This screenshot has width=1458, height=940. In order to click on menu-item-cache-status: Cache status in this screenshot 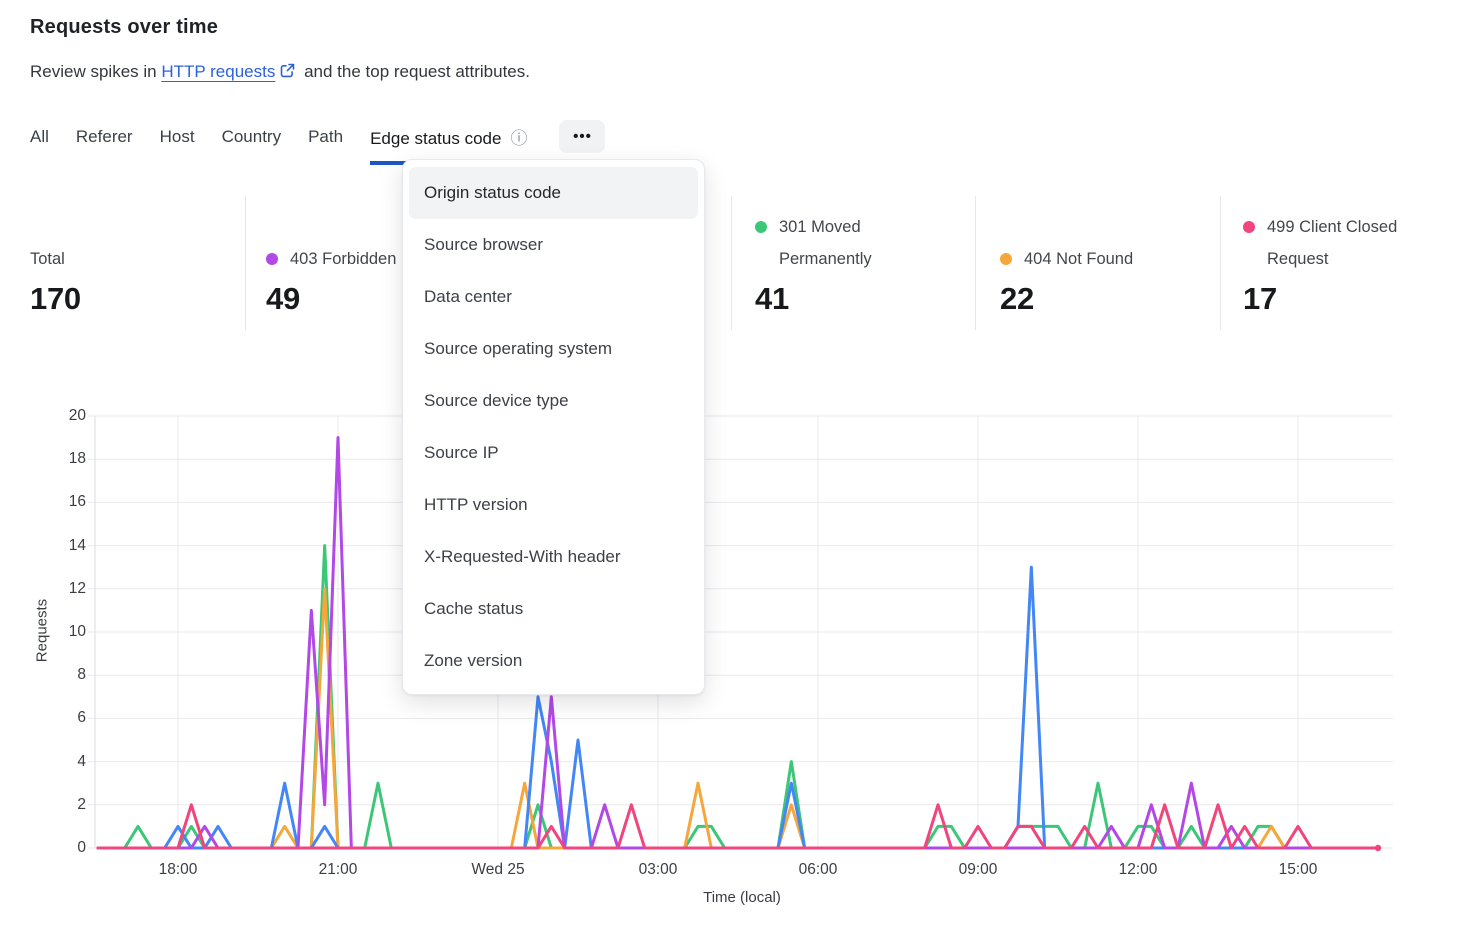, I will do `click(474, 608)`.